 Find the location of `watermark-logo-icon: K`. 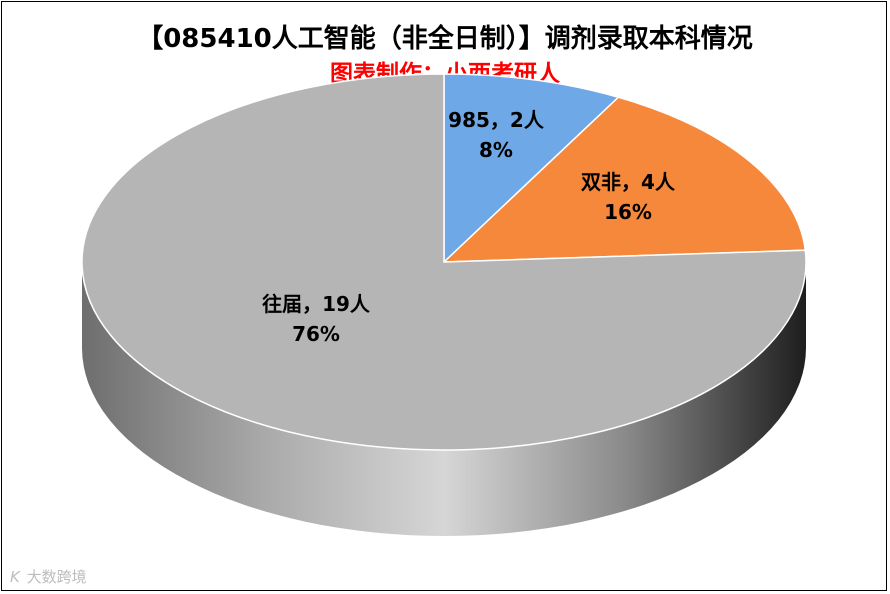

watermark-logo-icon: K is located at coordinates (15, 577).